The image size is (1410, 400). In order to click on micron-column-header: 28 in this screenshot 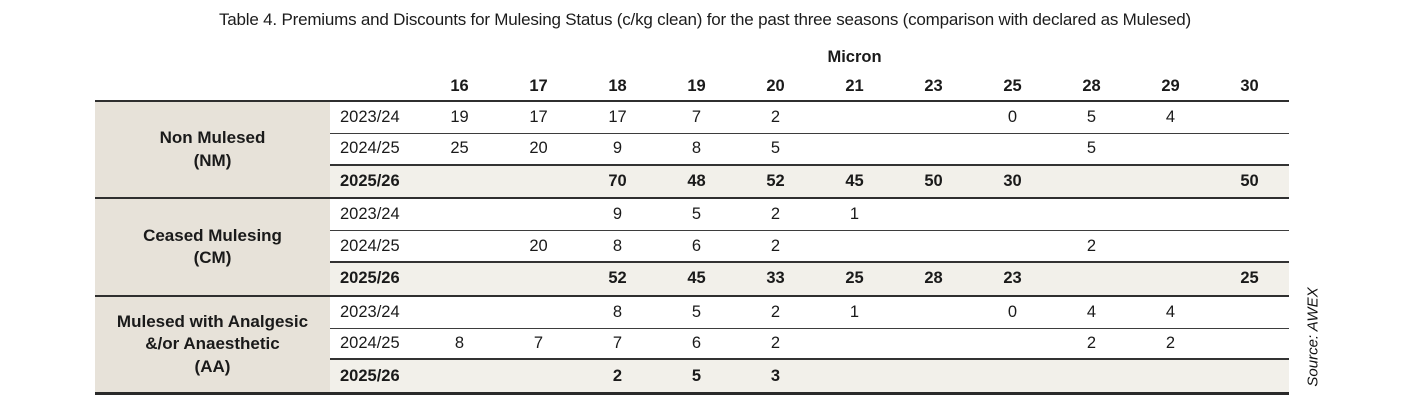, I will do `click(1091, 85)`.